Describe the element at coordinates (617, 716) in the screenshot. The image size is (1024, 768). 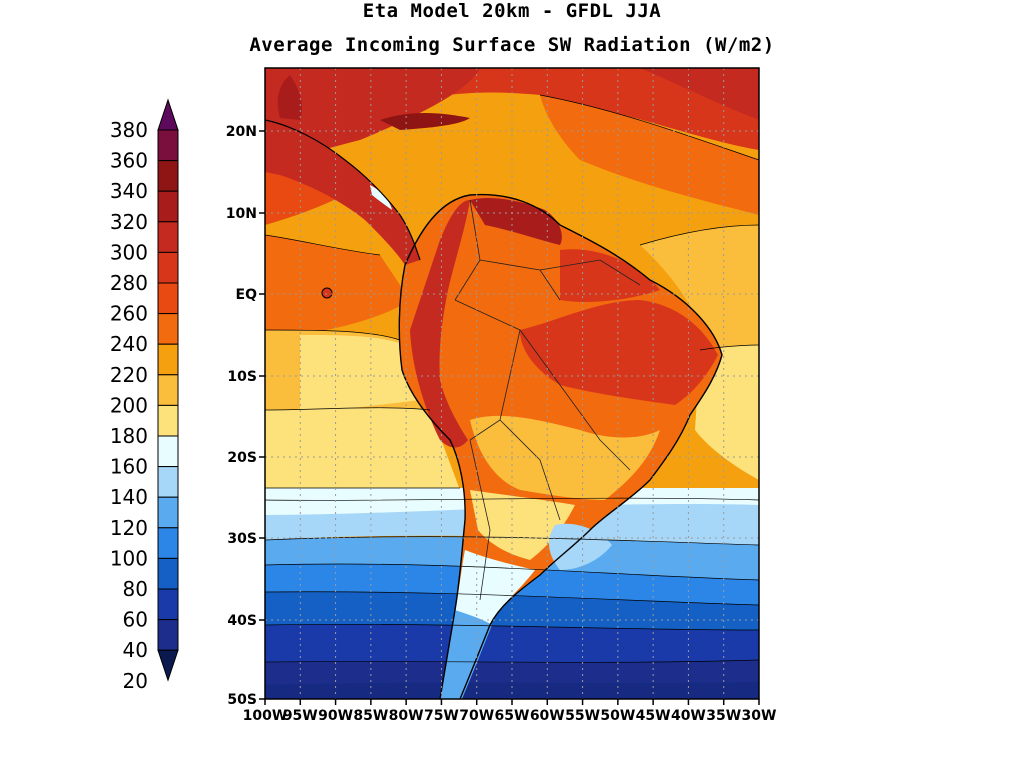
I see `lon-tick-label: 50W` at that location.